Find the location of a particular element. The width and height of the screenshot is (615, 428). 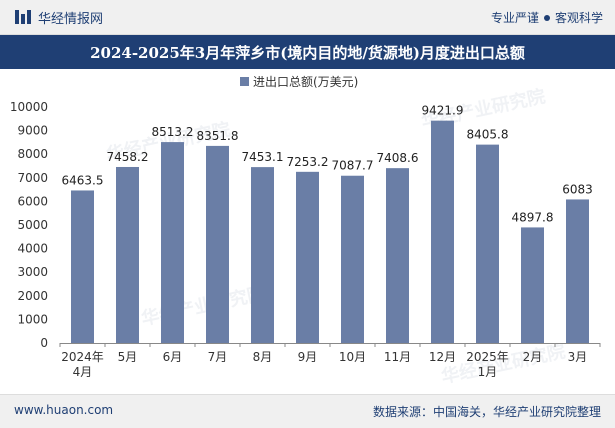

footer: www.huaon.com 数据来源：中国海关，华经产业研究院整理 is located at coordinates (307, 411).